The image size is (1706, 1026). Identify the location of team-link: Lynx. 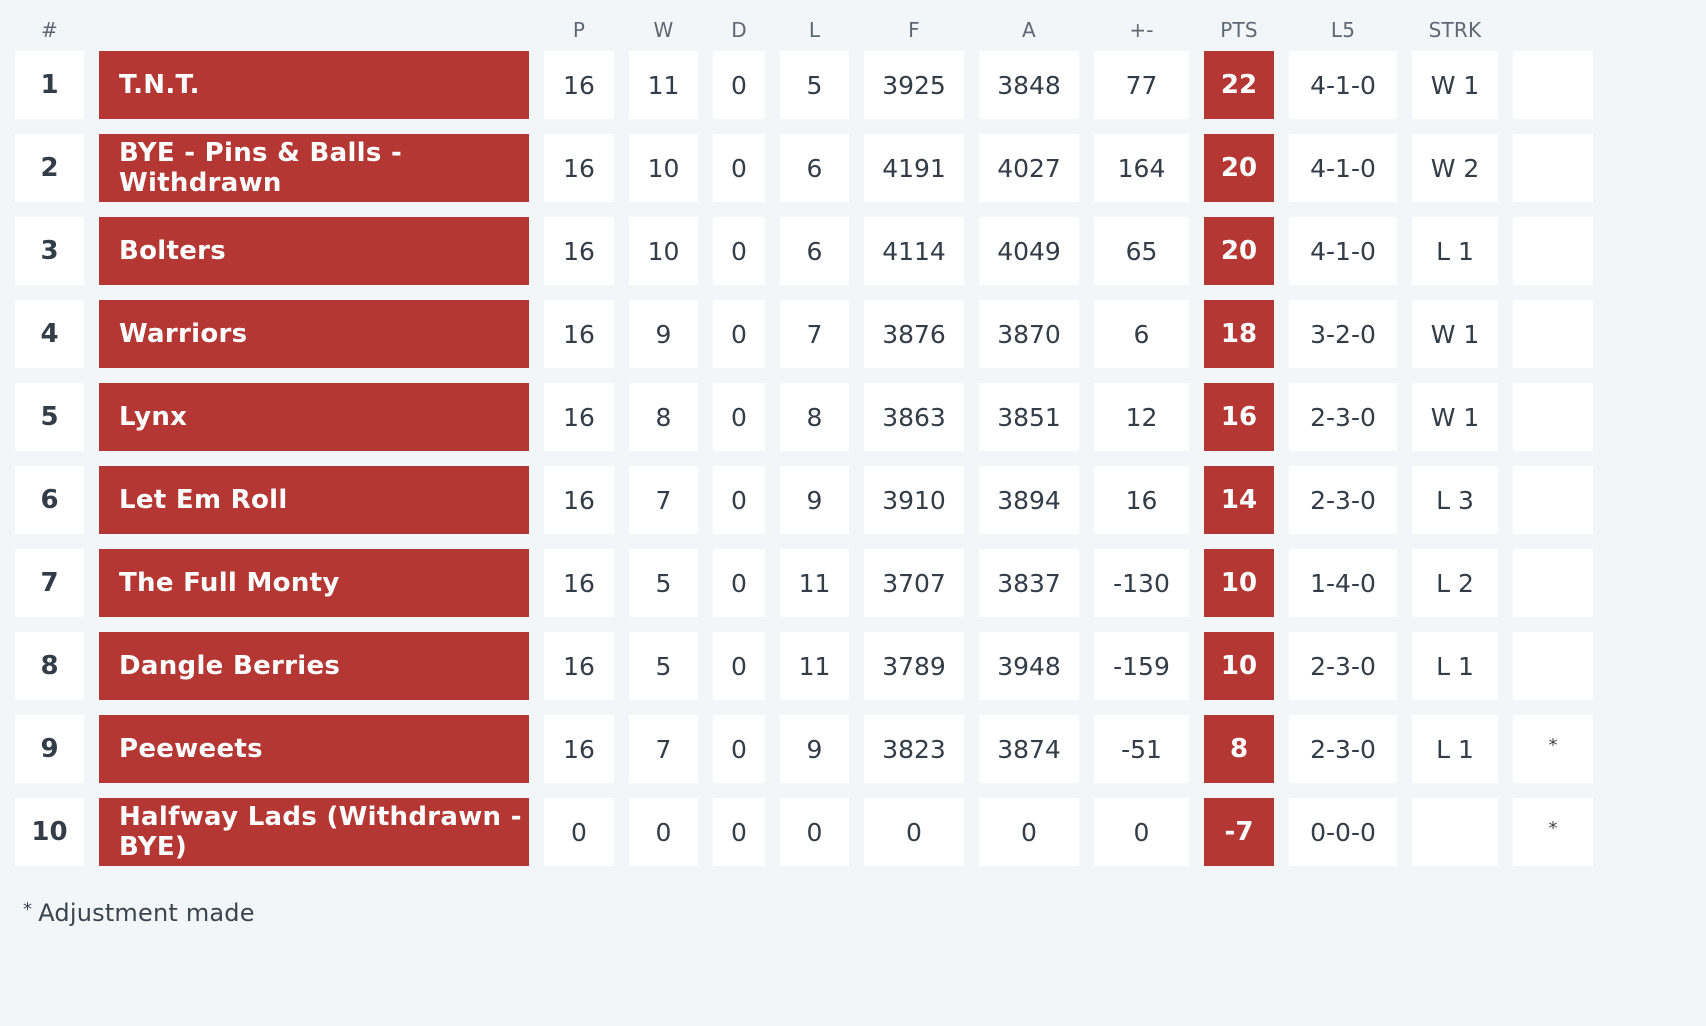
(314, 417).